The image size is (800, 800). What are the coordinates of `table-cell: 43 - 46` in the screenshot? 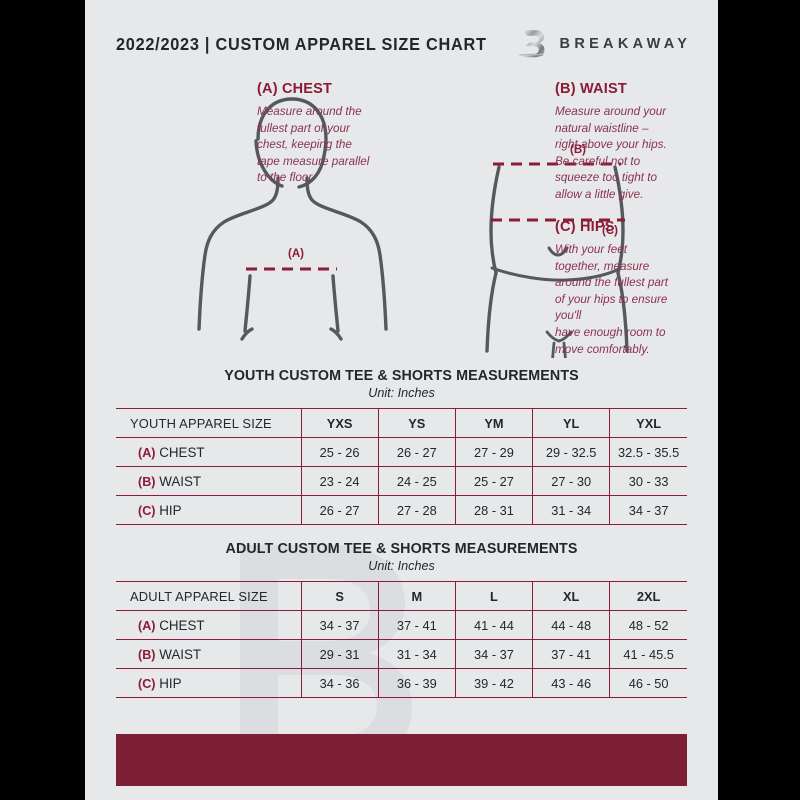 It's located at (571, 683).